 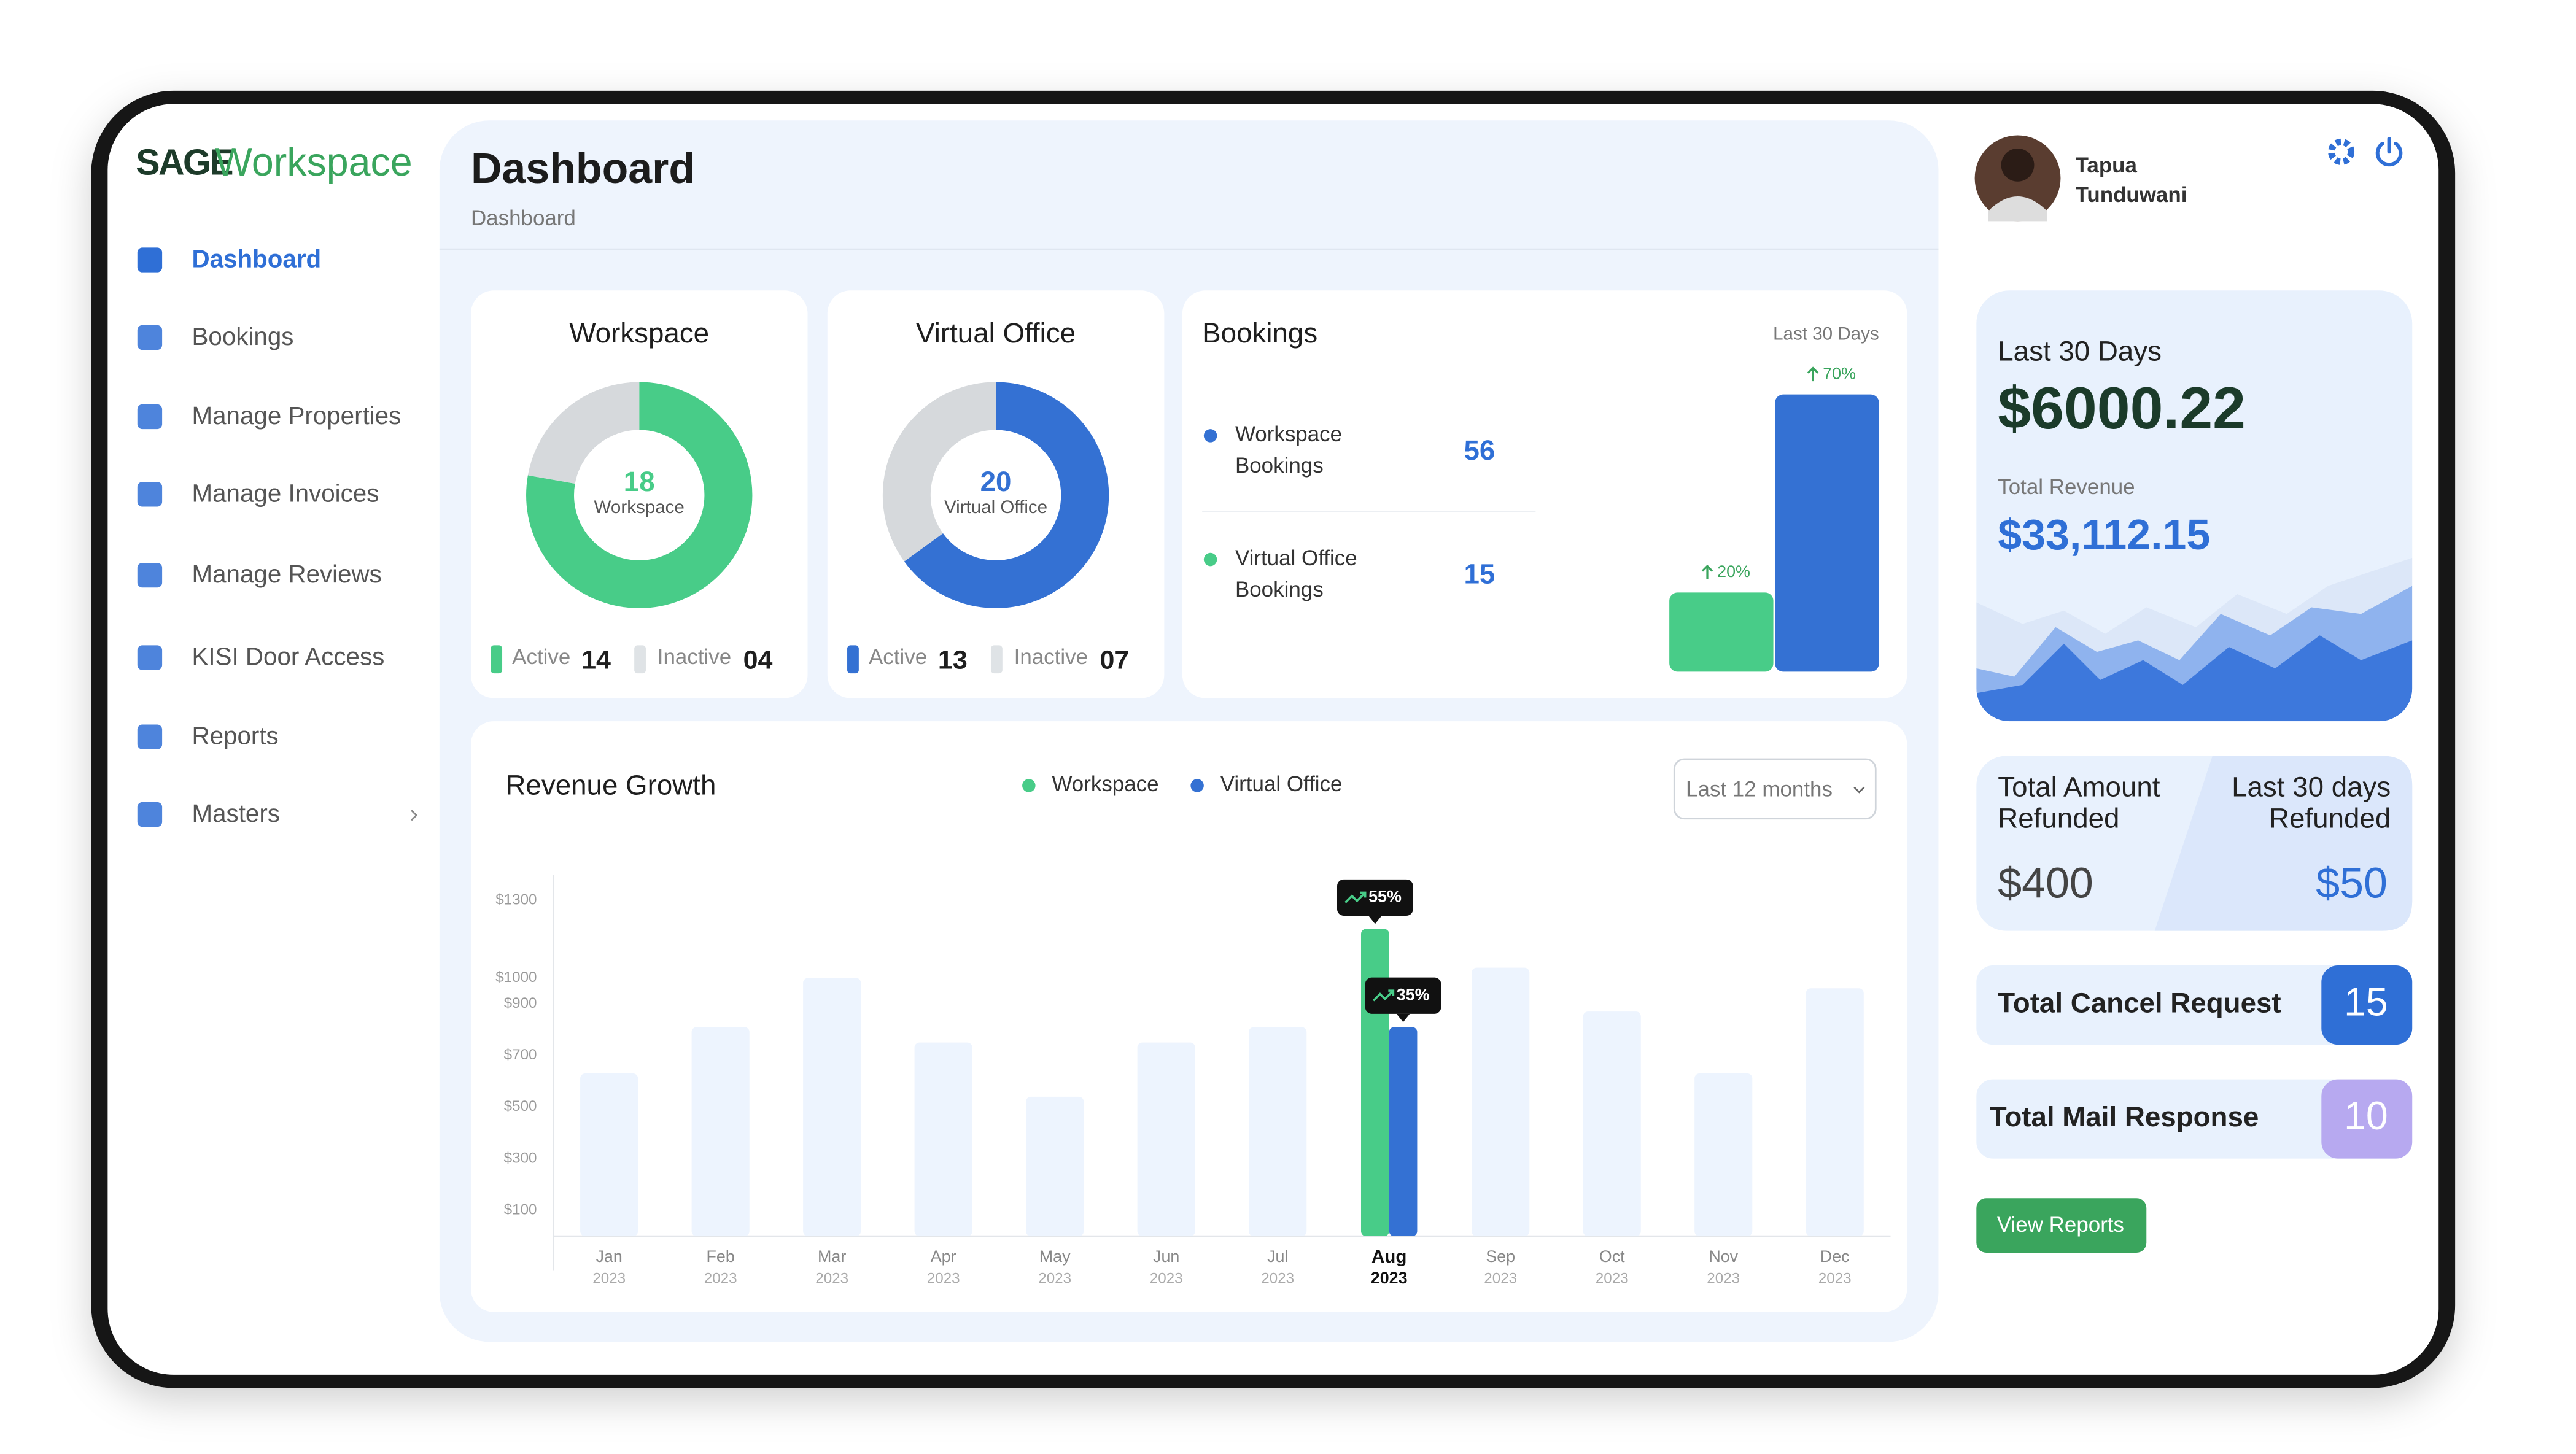 I want to click on view-reports-button, so click(x=2061, y=1226).